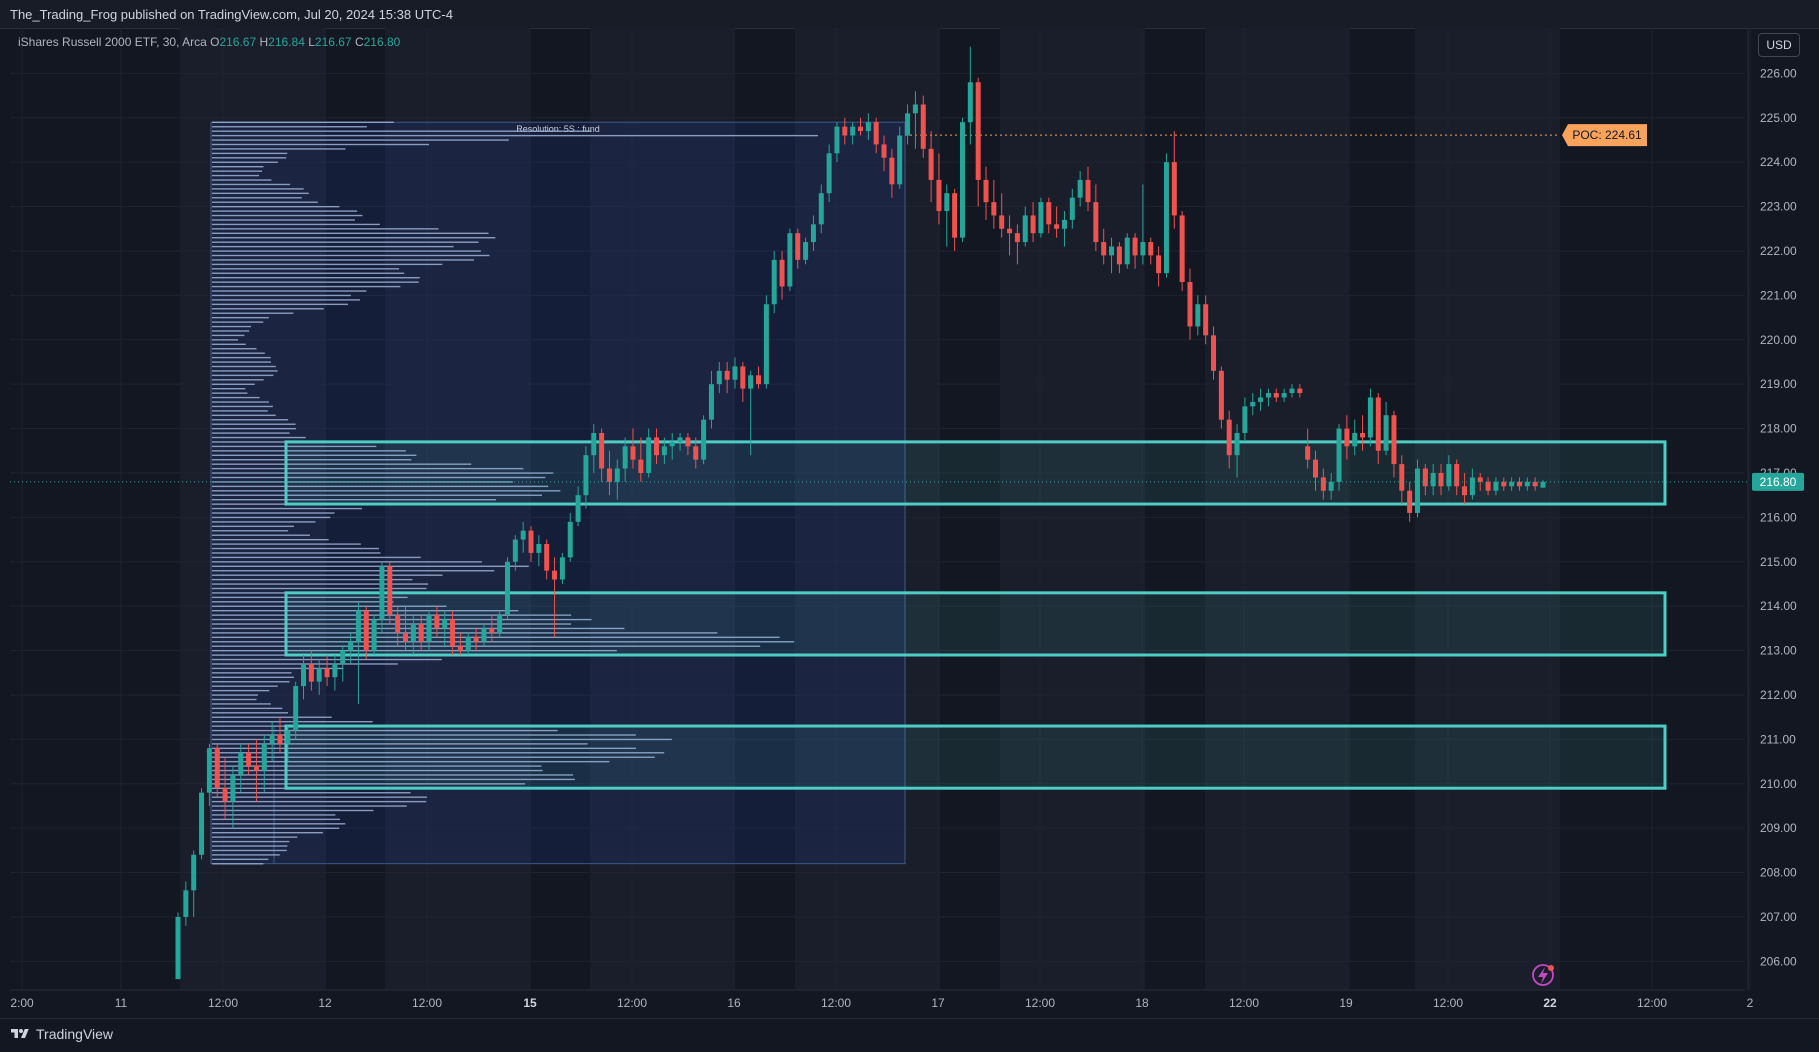 Image resolution: width=1819 pixels, height=1052 pixels. Describe the element at coordinates (22, 1003) in the screenshot. I see `time-tick-label: 2:00` at that location.